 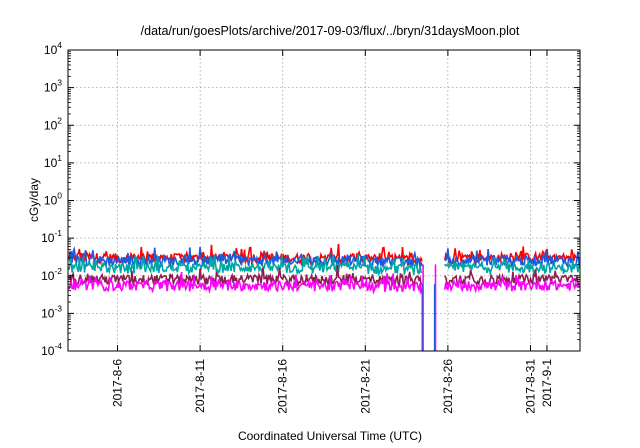 What do you see at coordinates (365, 386) in the screenshot?
I see `x-tick-label: 2017-8-21` at bounding box center [365, 386].